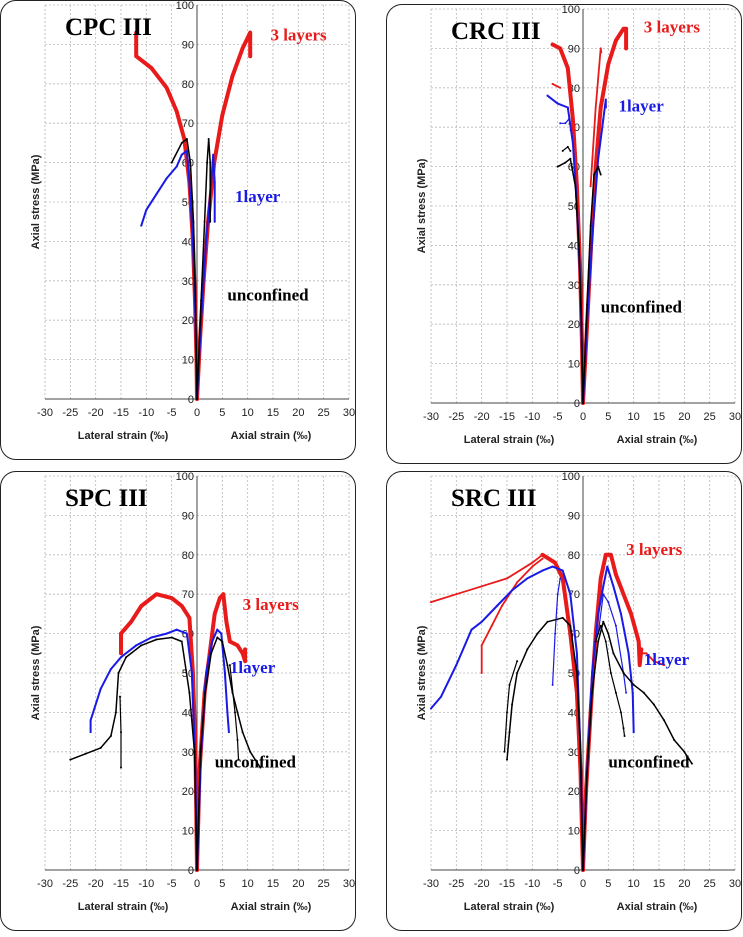 Image resolution: width=743 pixels, height=937 pixels. Describe the element at coordinates (422, 205) in the screenshot. I see `y-axis-label: Axial stress (MPa)` at that location.